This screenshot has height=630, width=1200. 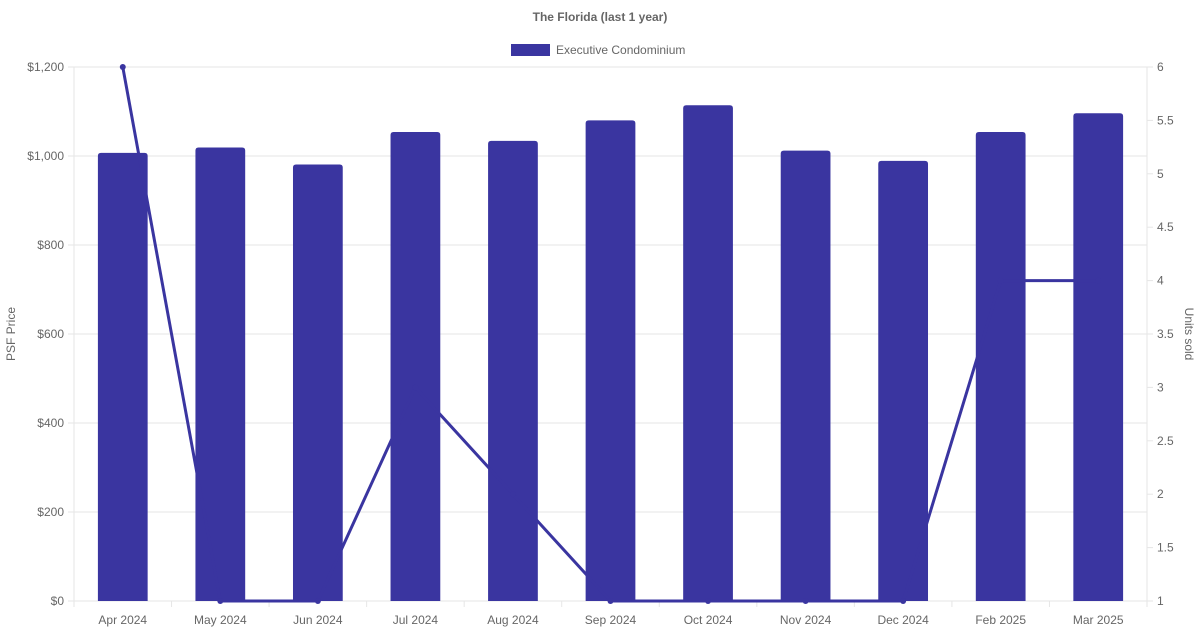 What do you see at coordinates (1160, 281) in the screenshot?
I see `y-right-tick-label: 4` at bounding box center [1160, 281].